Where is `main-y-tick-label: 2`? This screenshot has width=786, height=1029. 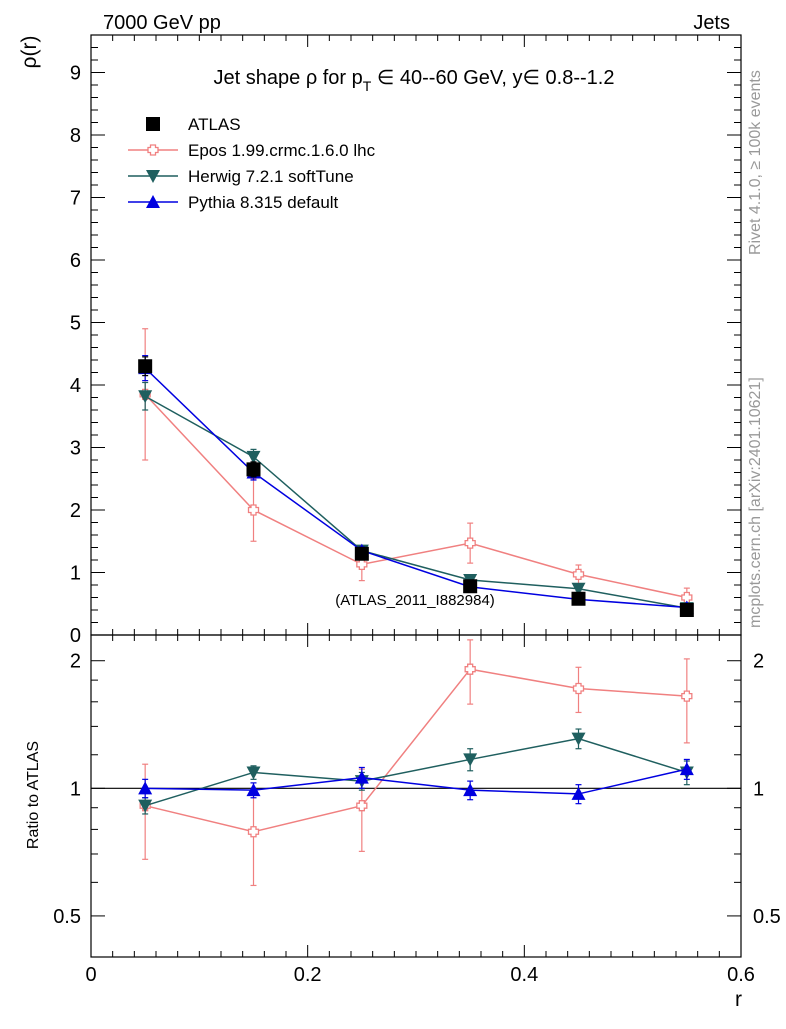
main-y-tick-label: 2 is located at coordinates (75, 511).